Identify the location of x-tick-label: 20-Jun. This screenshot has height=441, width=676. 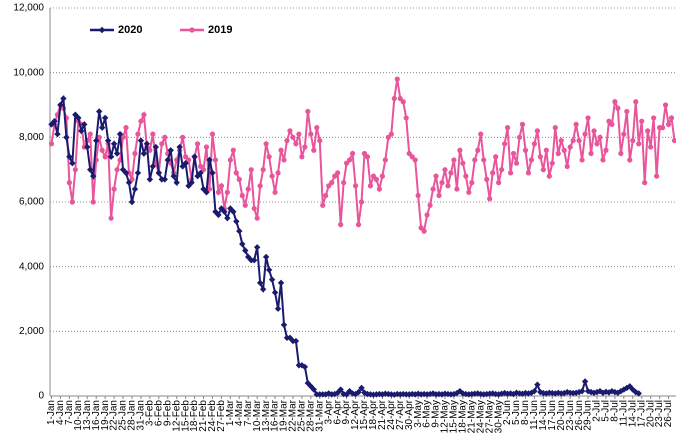
(561, 415).